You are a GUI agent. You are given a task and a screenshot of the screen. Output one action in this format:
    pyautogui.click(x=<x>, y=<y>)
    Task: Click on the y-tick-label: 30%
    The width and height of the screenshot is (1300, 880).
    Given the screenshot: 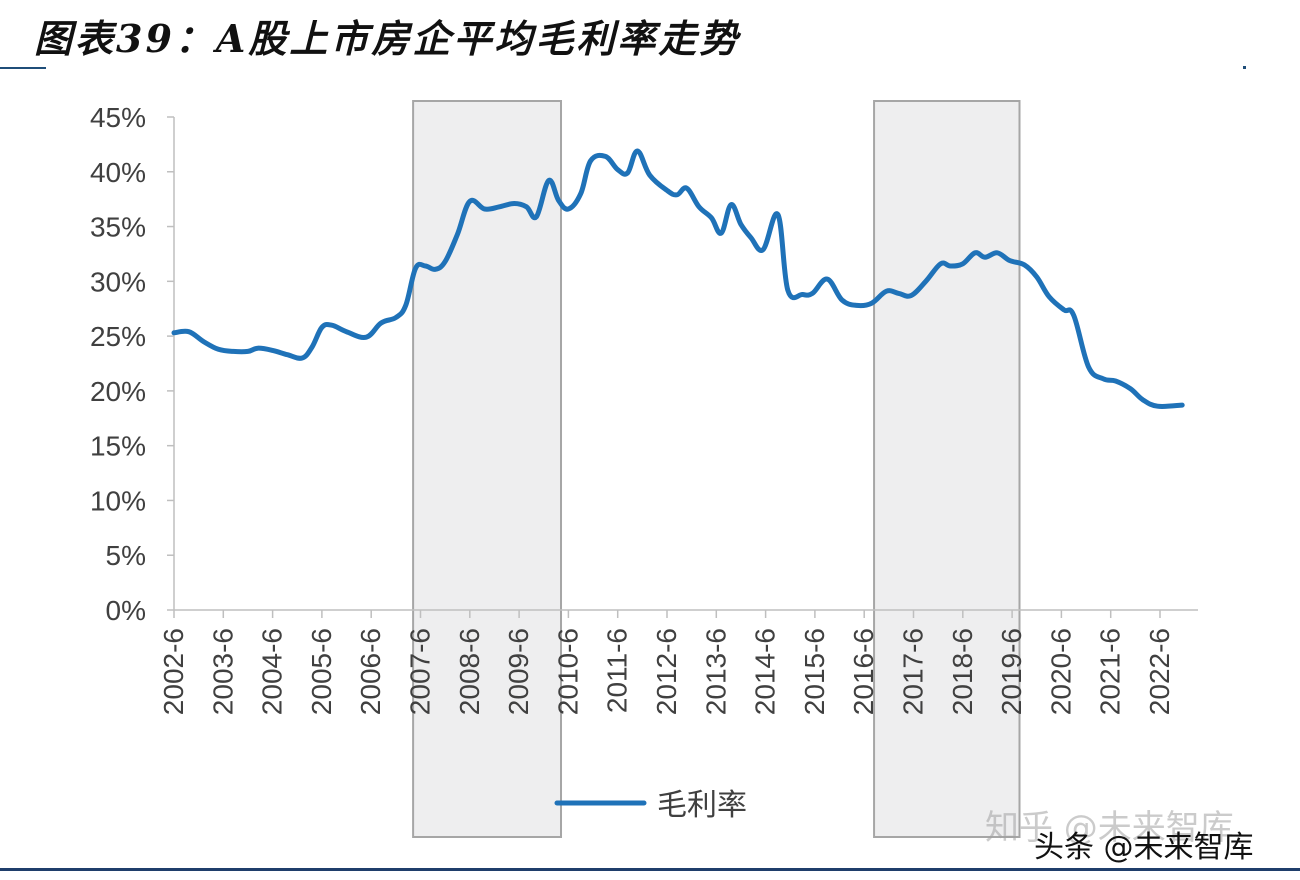 What is the action you would take?
    pyautogui.click(x=118, y=281)
    